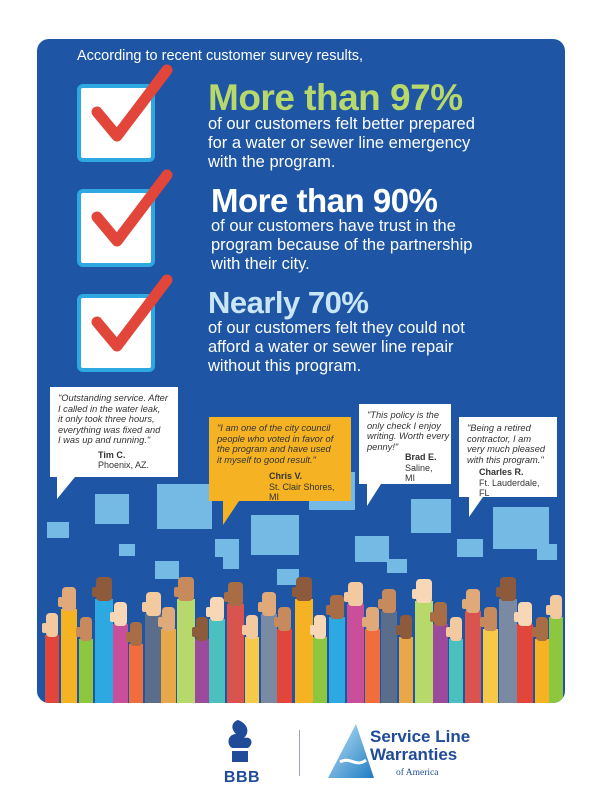  What do you see at coordinates (419, 473) in the screenshot?
I see `author-location: Saline, MI` at bounding box center [419, 473].